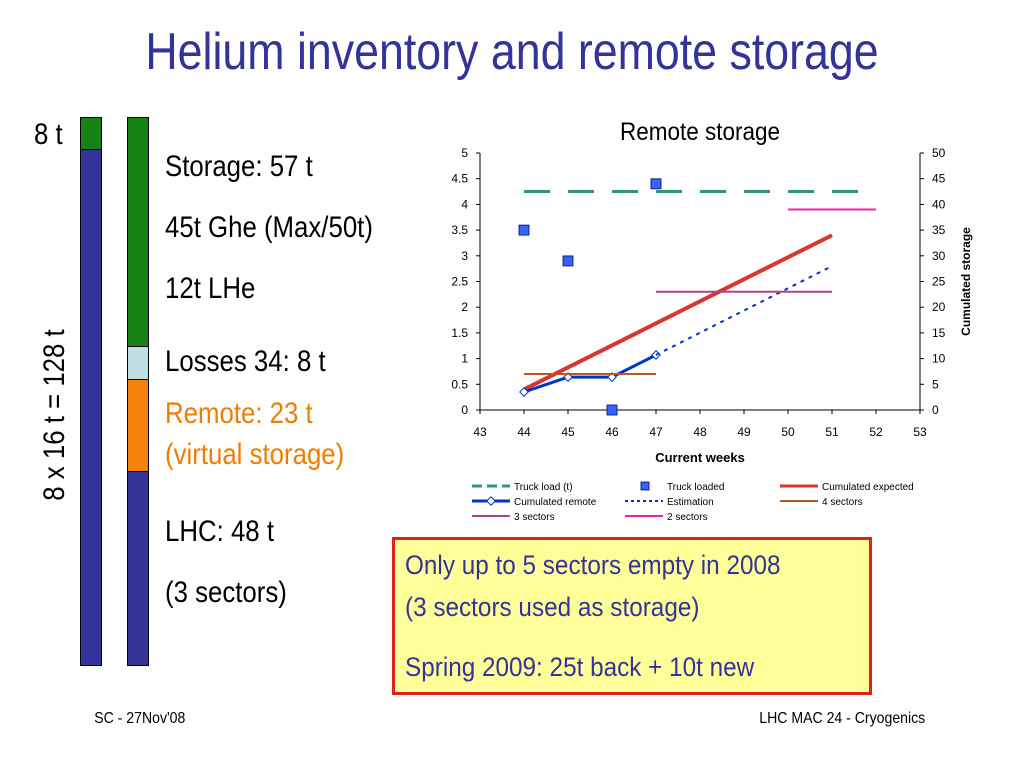 This screenshot has height=768, width=1024. Describe the element at coordinates (939, 256) in the screenshot. I see `y-right-tick-label: 30` at that location.